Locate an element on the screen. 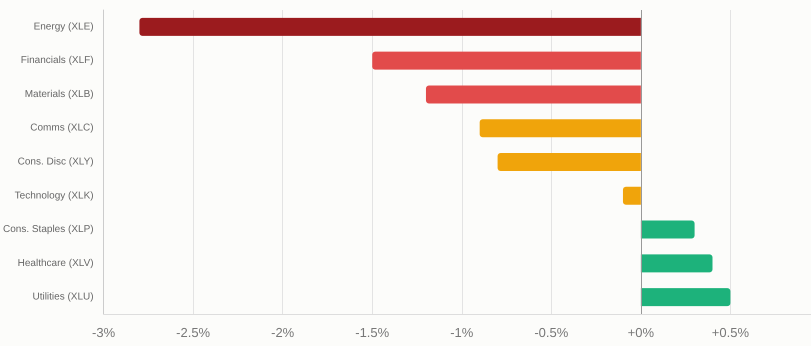 Image resolution: width=811 pixels, height=346 pixels. y-tick-label: Cons. Staples (XLP) is located at coordinates (48, 230).